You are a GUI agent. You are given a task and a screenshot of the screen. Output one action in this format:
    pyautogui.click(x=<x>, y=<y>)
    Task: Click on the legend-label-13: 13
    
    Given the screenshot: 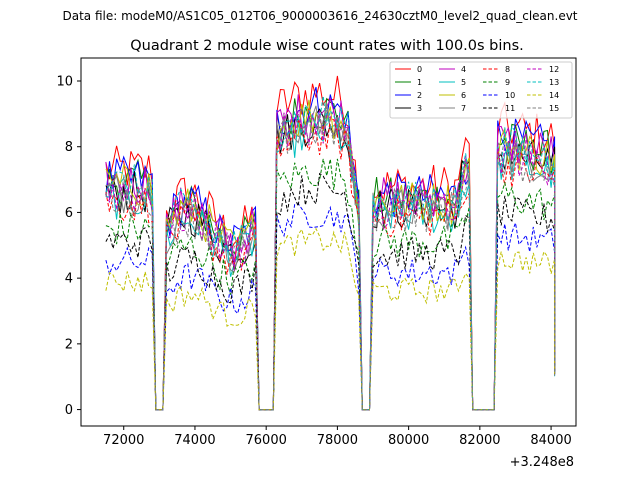 What is the action you would take?
    pyautogui.click(x=554, y=82)
    